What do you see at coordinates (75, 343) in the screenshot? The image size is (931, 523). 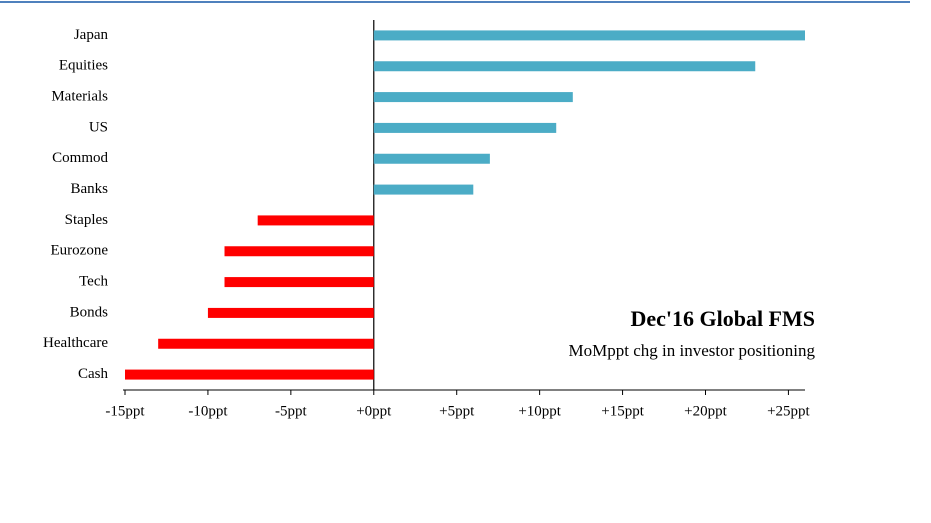 I see `y-tick-label: Healthcare` at bounding box center [75, 343].